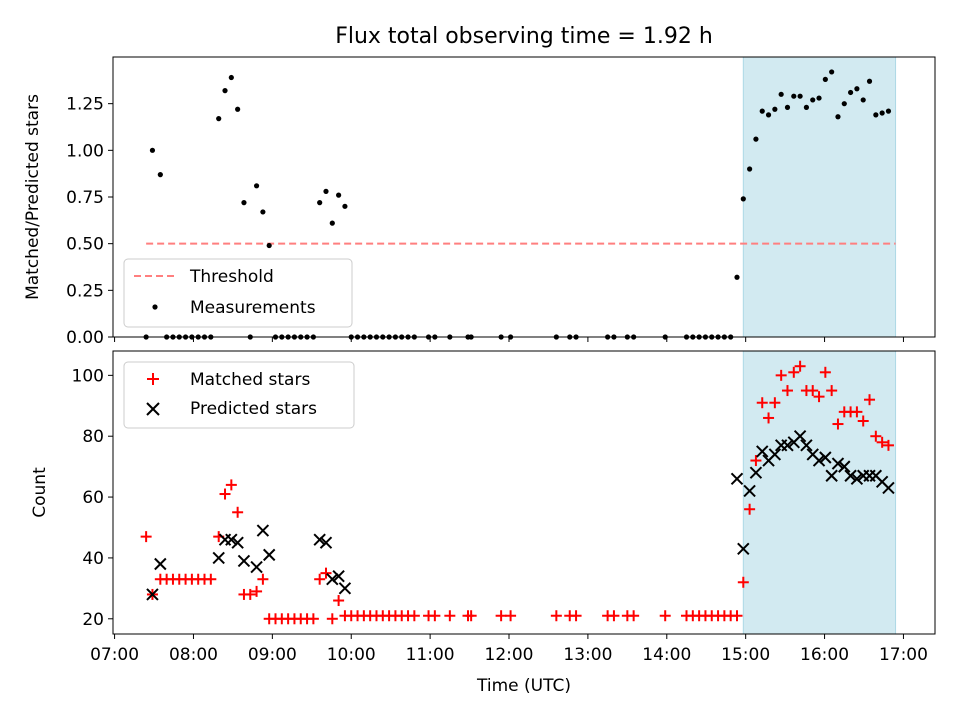 This screenshot has width=960, height=720. I want to click on top-legend-box, so click(238, 293).